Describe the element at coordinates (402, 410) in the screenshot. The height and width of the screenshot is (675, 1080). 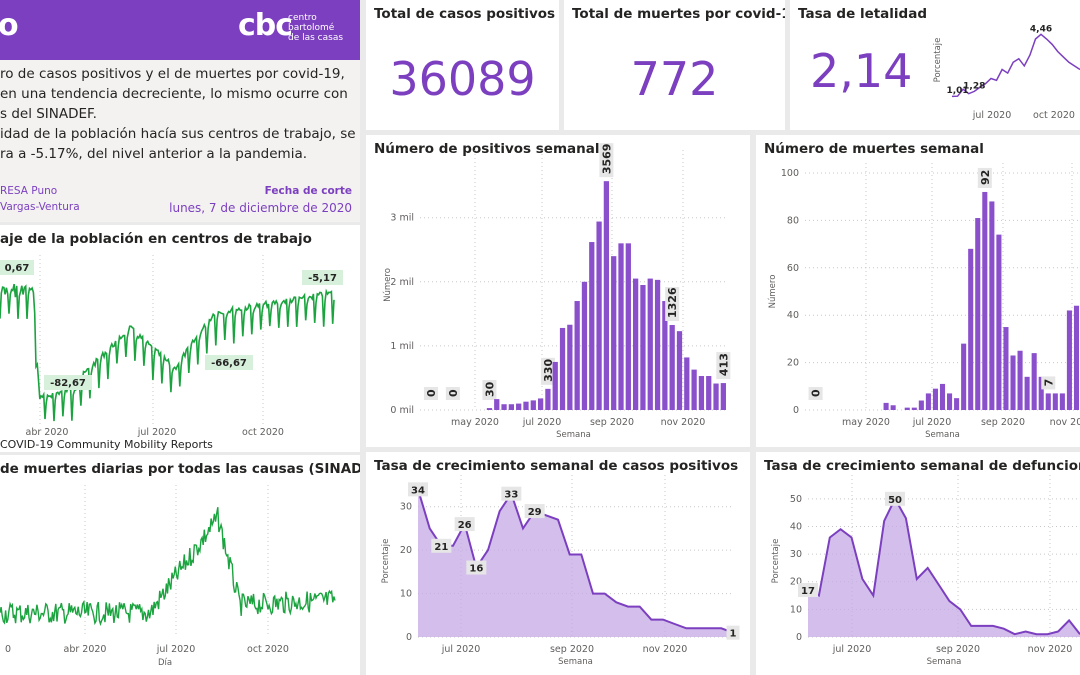
I see `y-tick-label: 0 mil` at that location.